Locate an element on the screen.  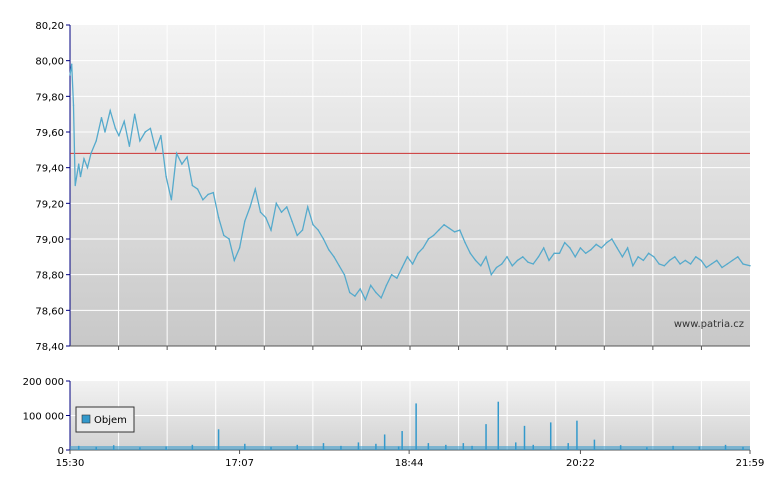
volume-y-tick-label: 100 000 is located at coordinates (43, 417).